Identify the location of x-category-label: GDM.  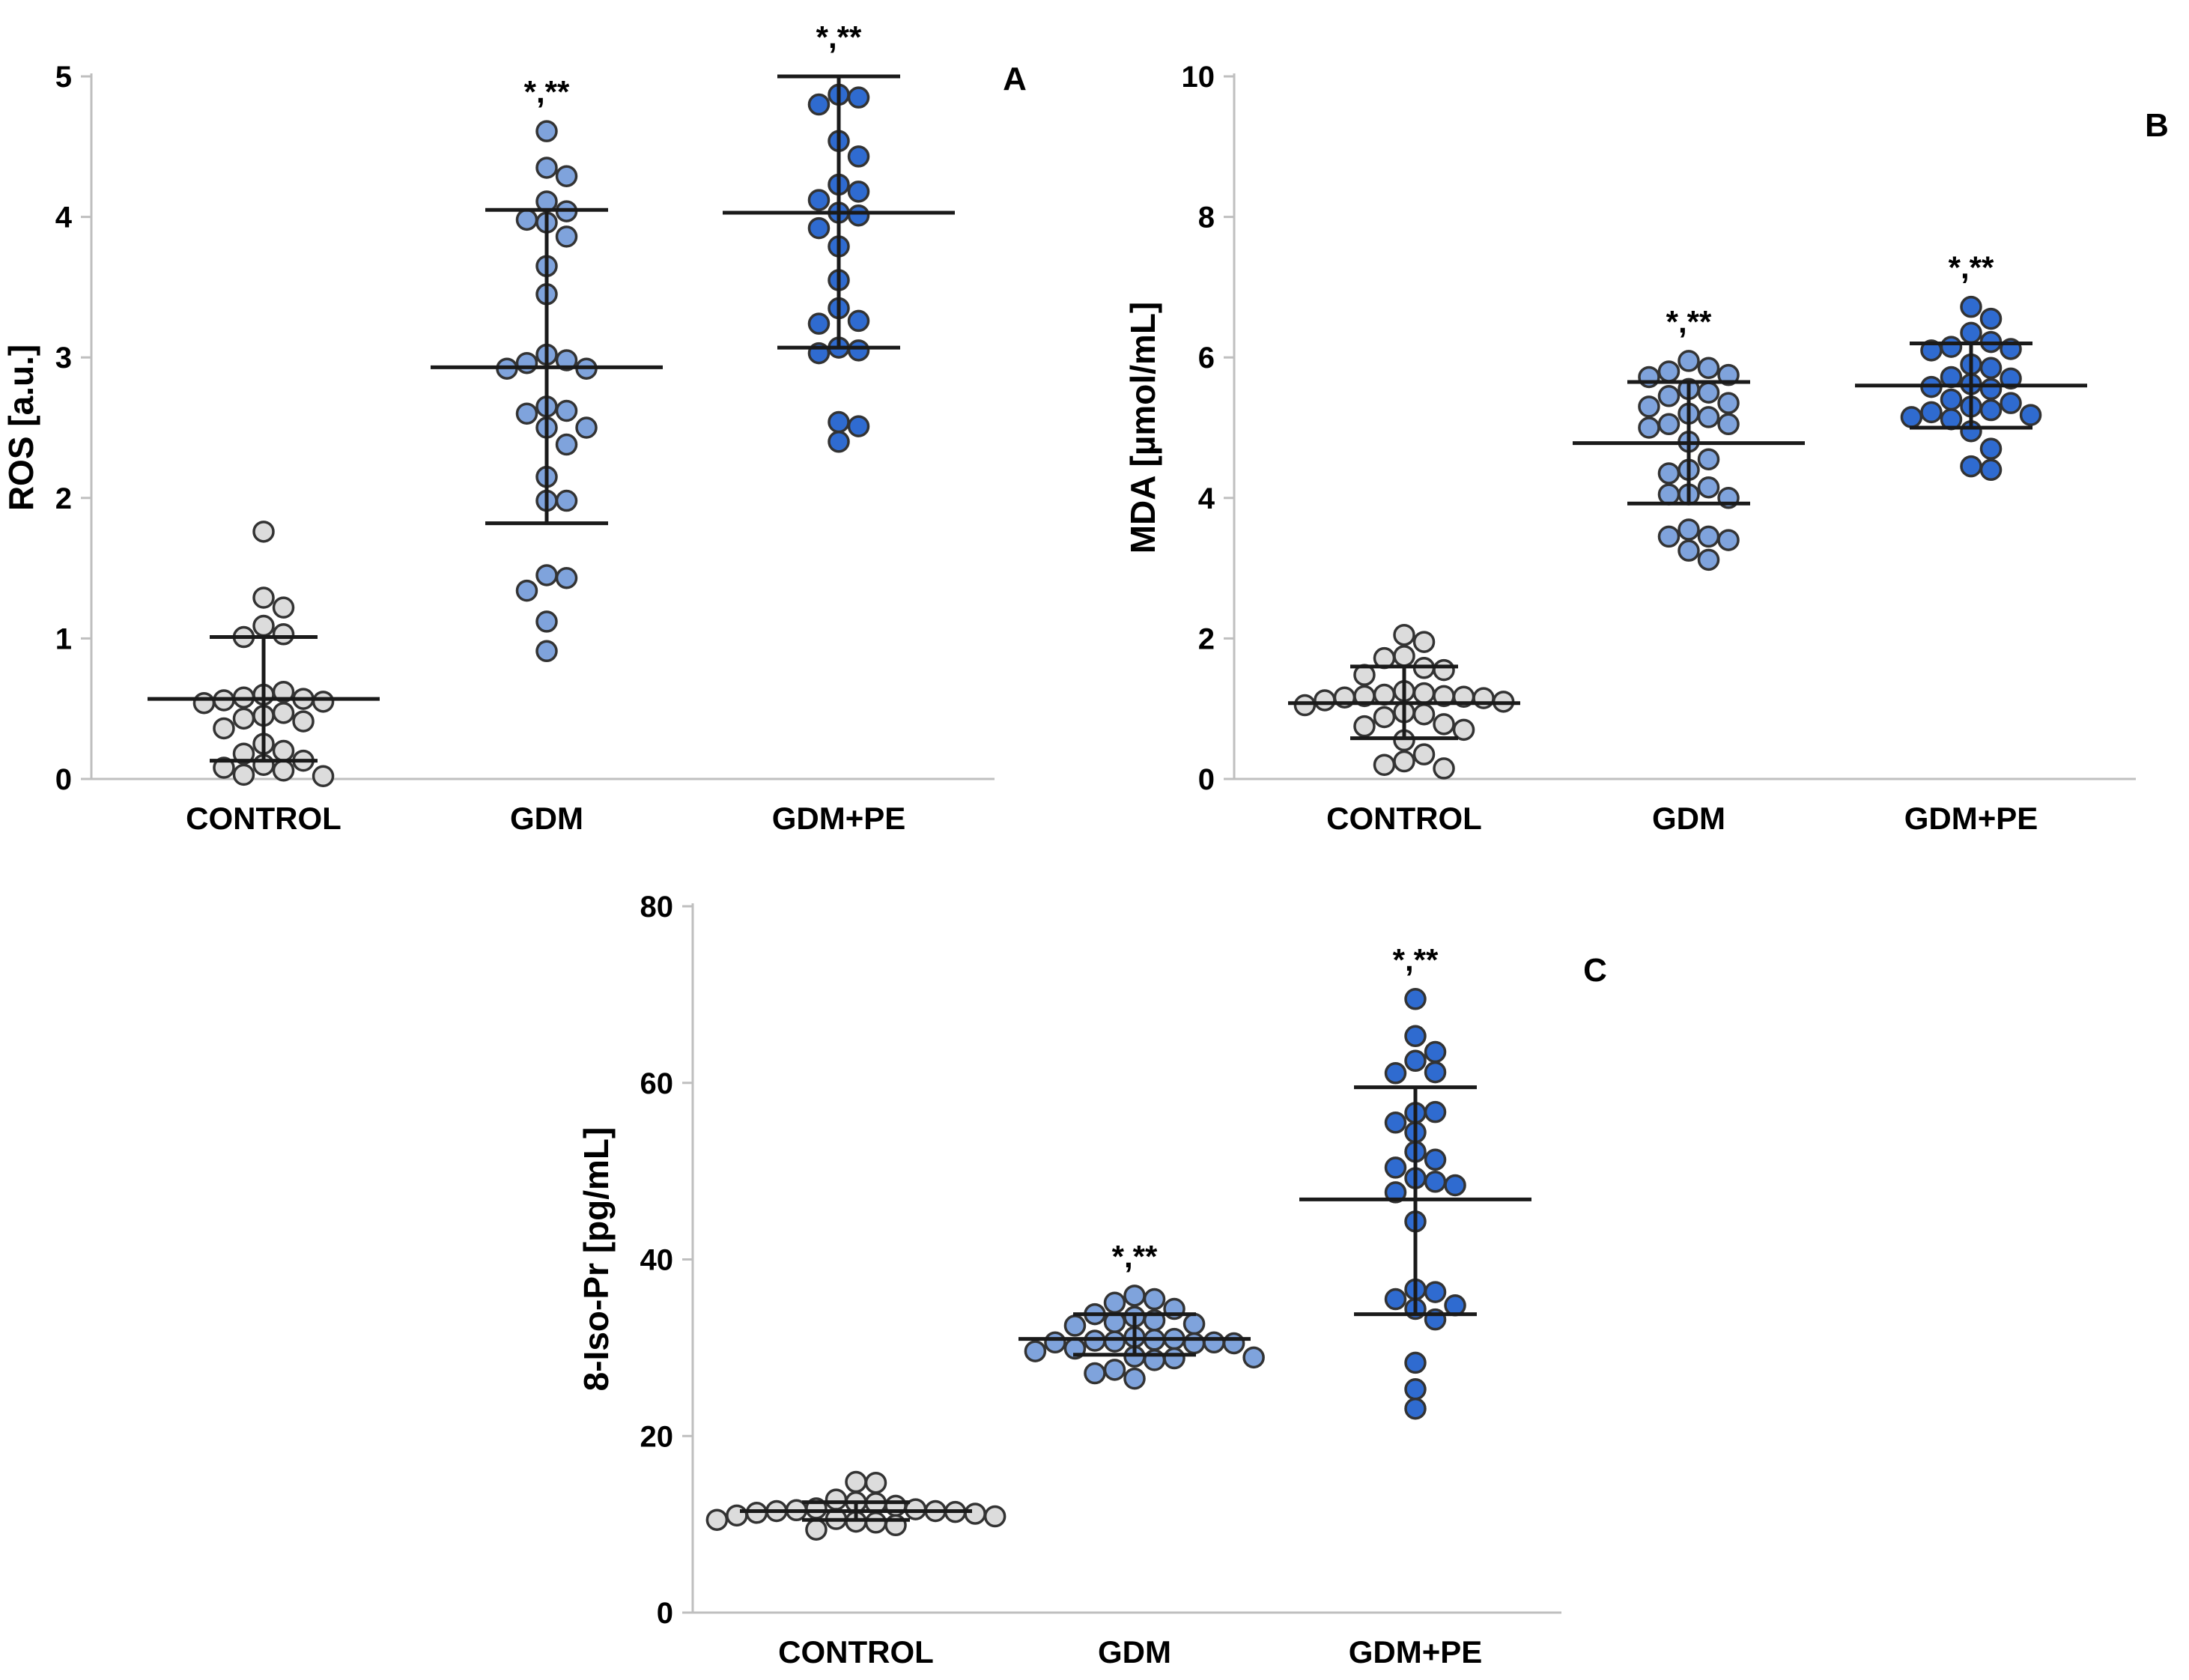
(1135, 1652).